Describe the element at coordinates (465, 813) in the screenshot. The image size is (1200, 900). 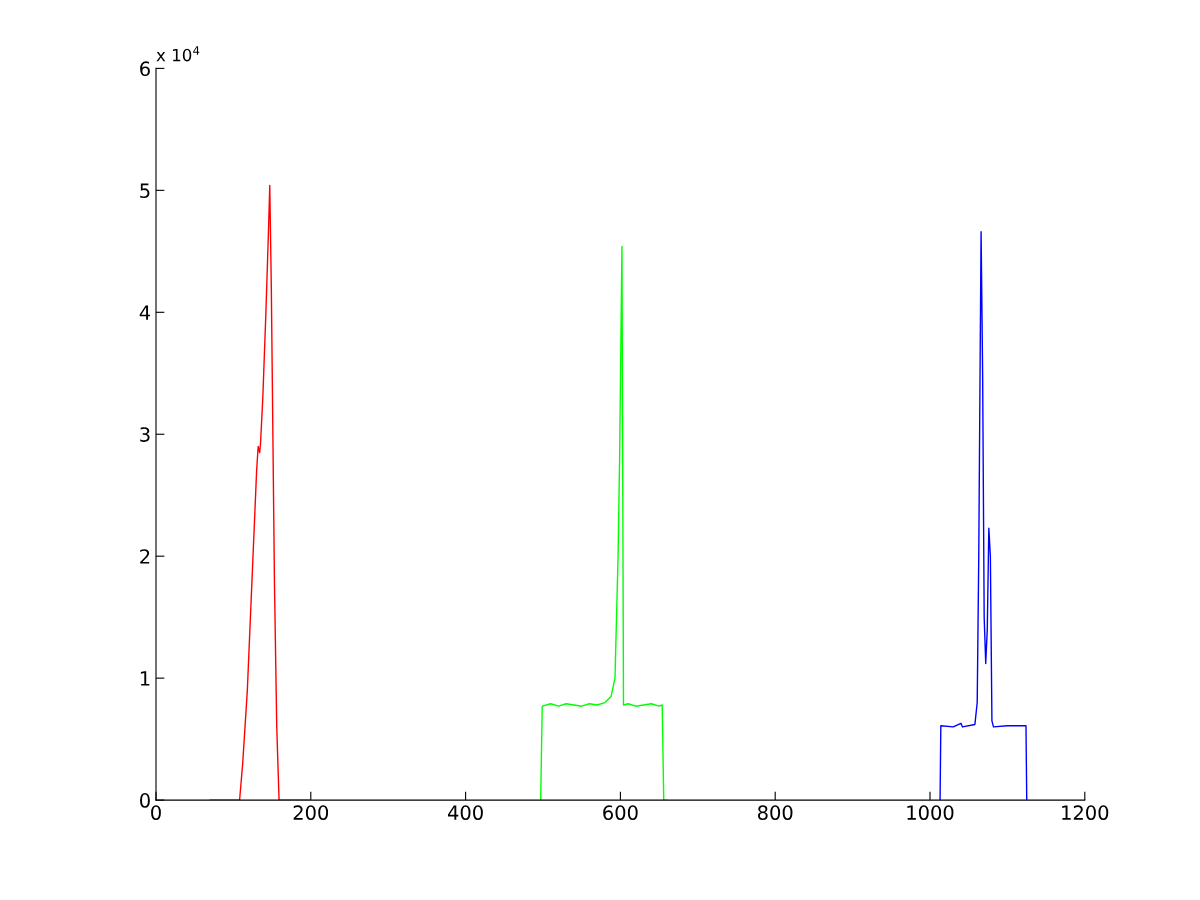
I see `x-tick-label: 400` at that location.